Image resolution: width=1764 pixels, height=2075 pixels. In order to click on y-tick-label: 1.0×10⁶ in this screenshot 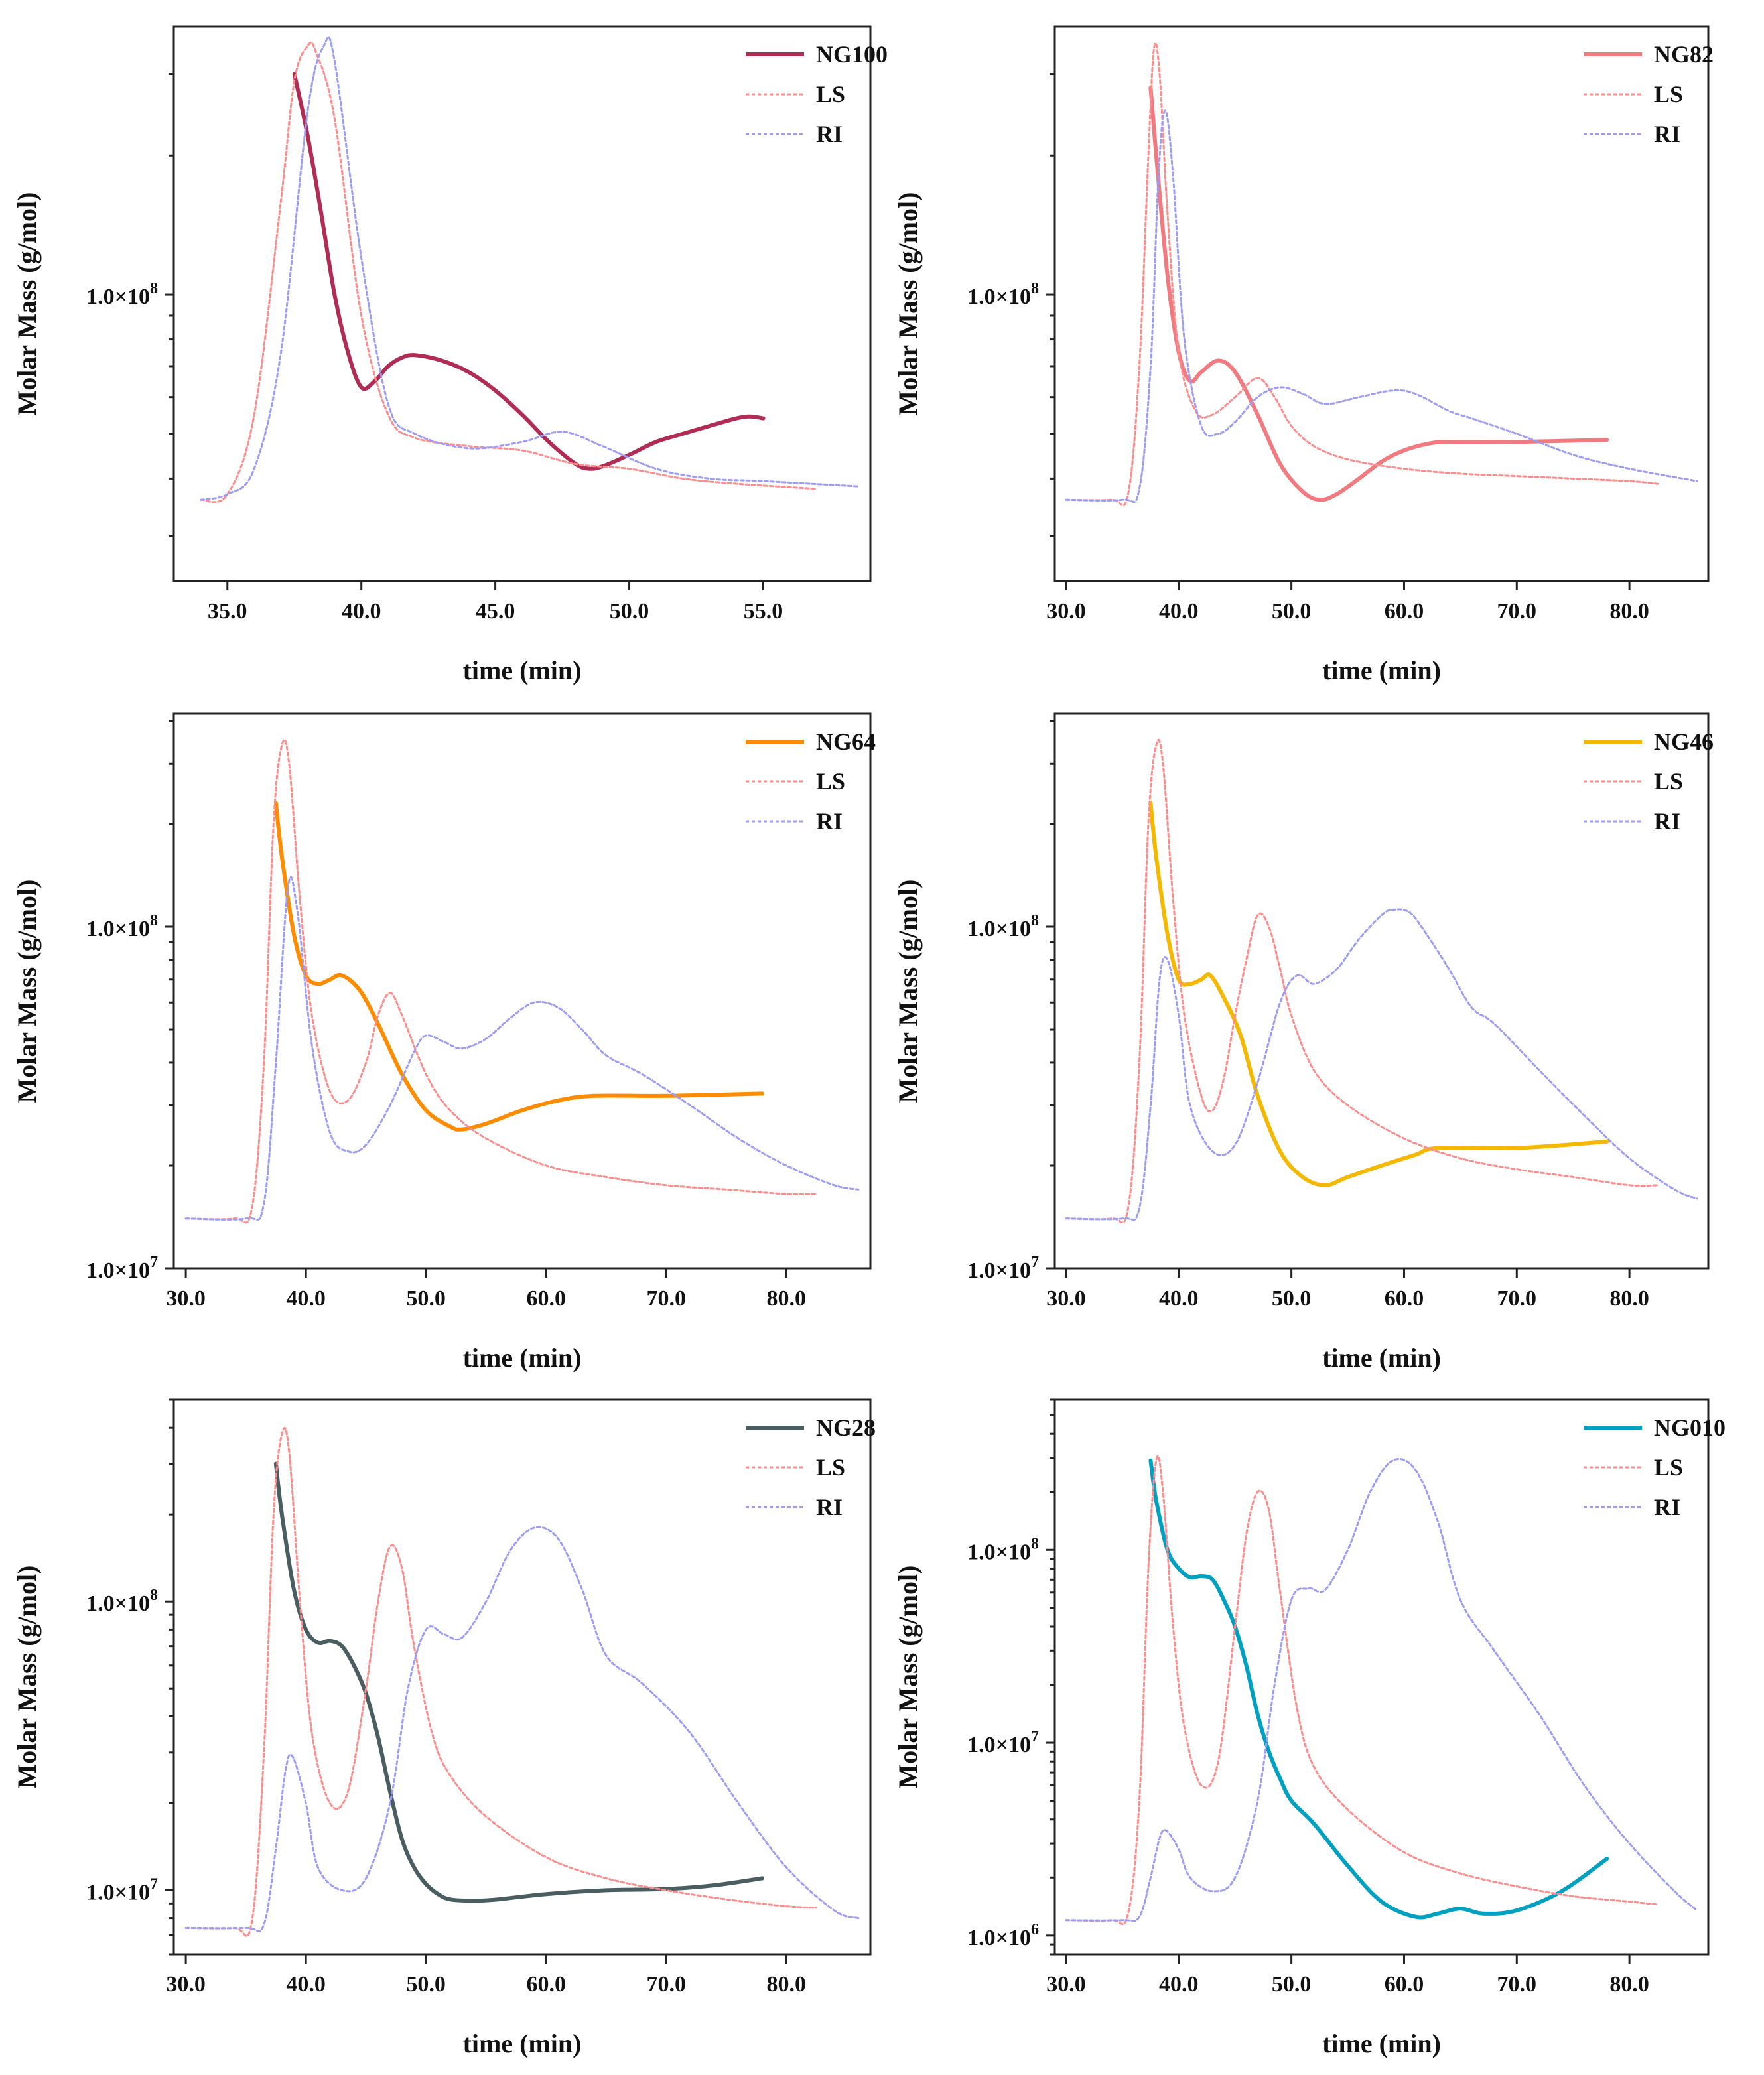, I will do `click(1003, 1936)`.